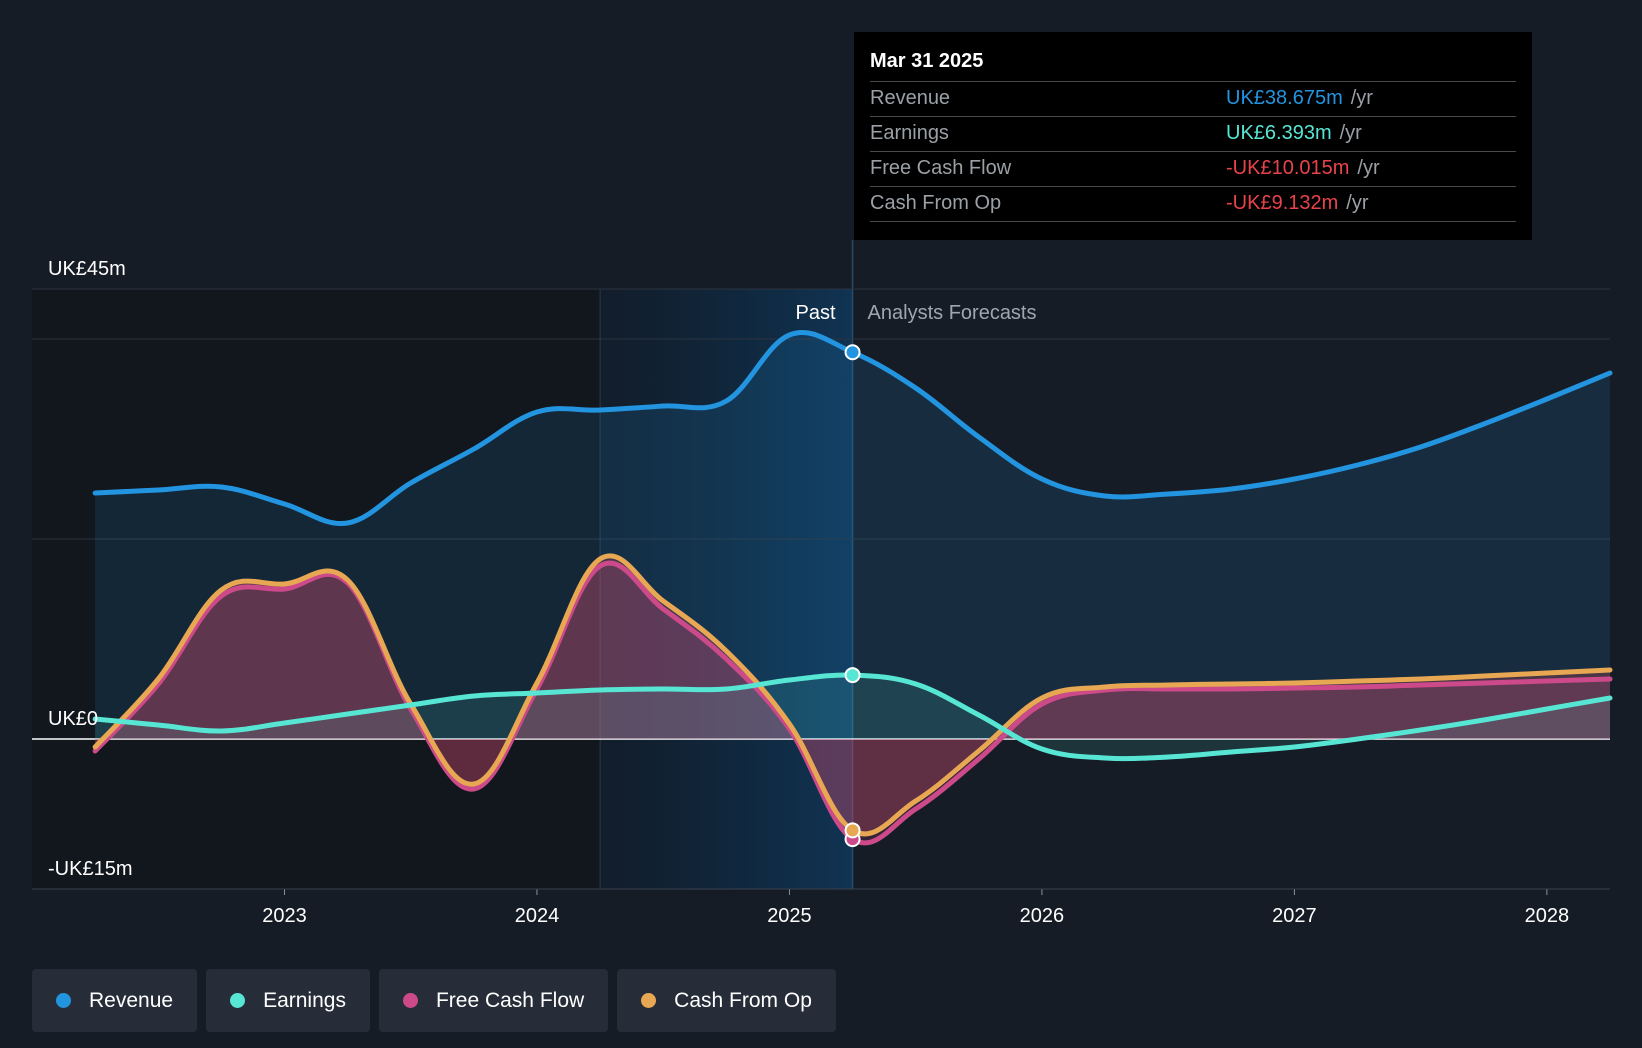 The image size is (1642, 1048). I want to click on legend-item-cash-from-op: Cash From Op, so click(726, 1000).